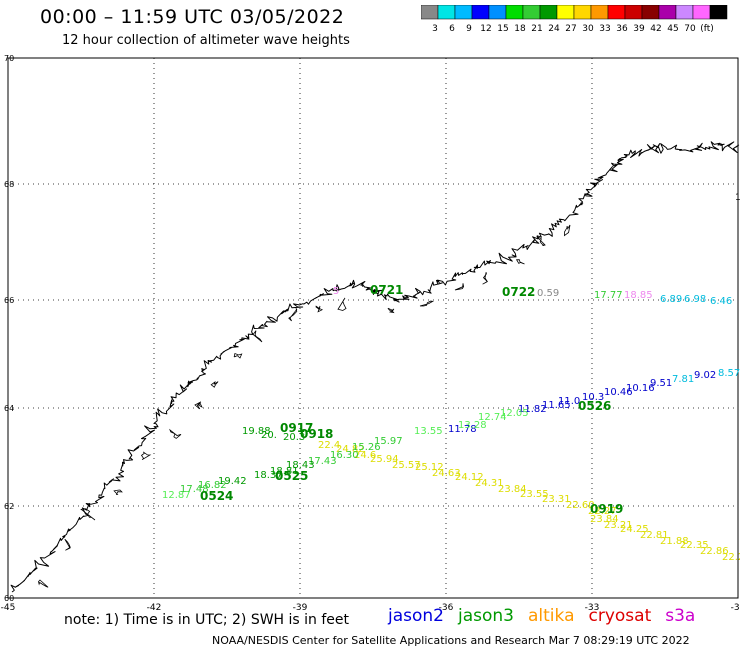 The width and height of the screenshot is (740, 650). Describe the element at coordinates (671, 299) in the screenshot. I see `wave-height-label: 6.89` at that location.